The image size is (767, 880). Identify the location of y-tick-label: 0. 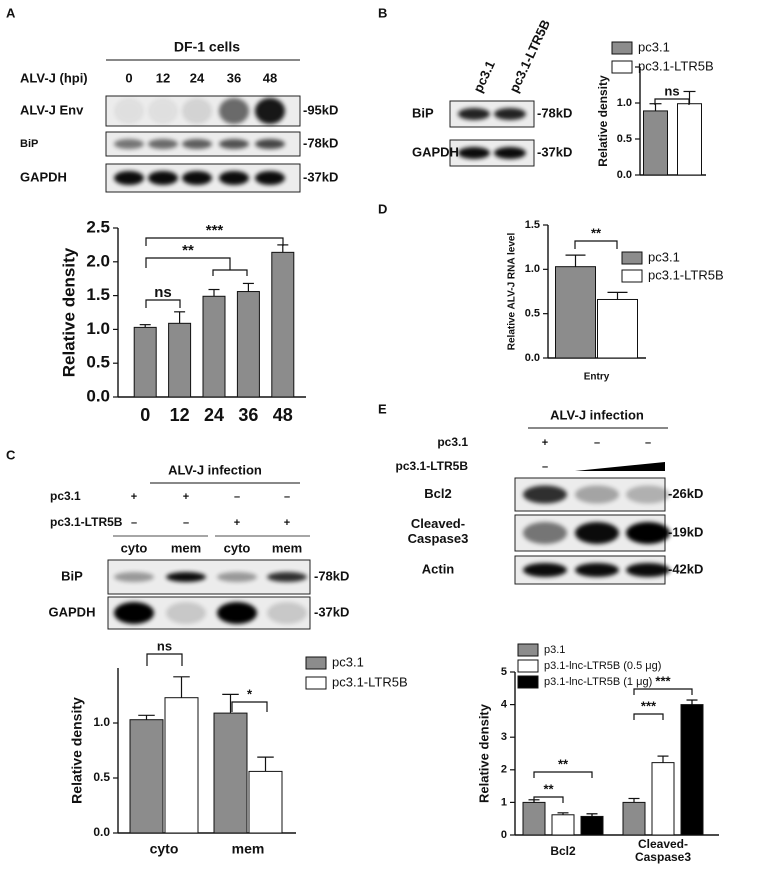
(504, 835).